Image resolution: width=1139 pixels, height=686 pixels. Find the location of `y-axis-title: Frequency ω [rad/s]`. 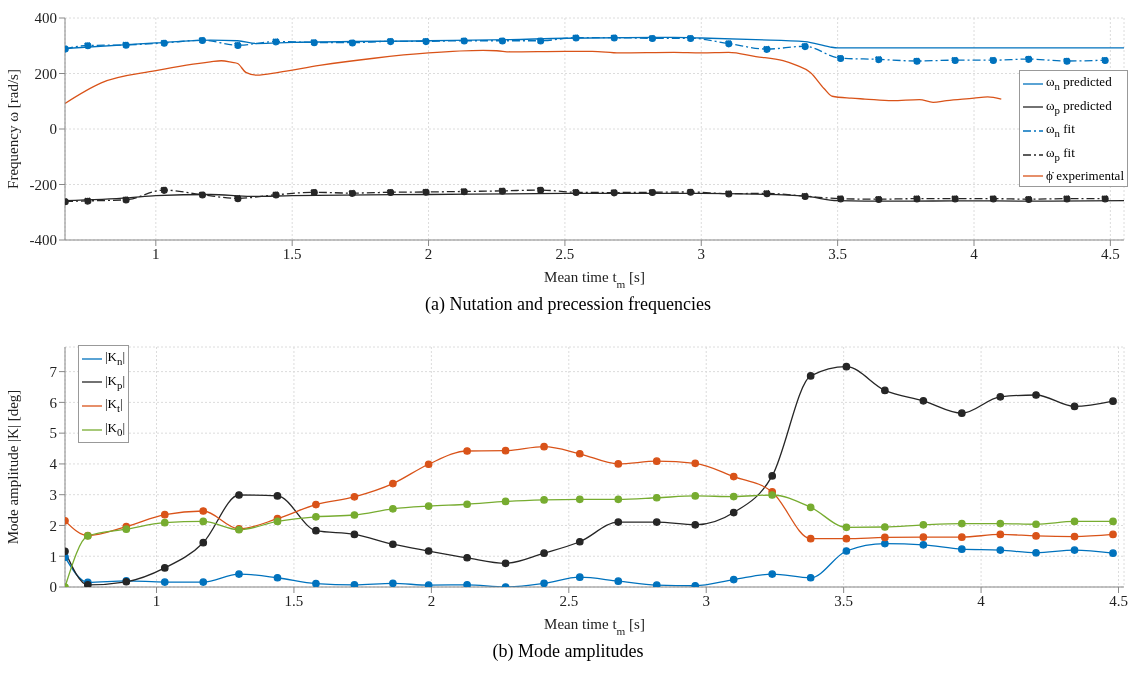

y-axis-title: Frequency ω [rad/s] is located at coordinates (13, 129).